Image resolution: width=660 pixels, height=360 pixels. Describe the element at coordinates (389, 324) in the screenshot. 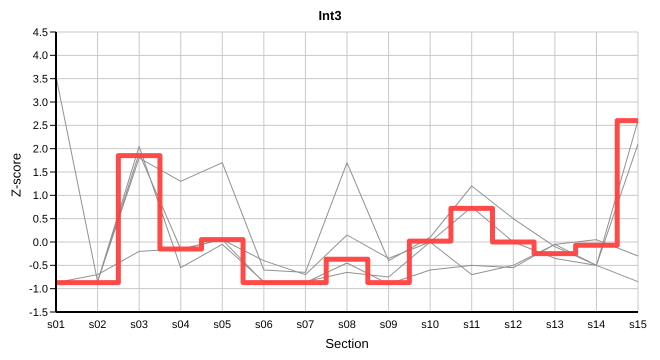

I see `x-tick-label: s09` at that location.